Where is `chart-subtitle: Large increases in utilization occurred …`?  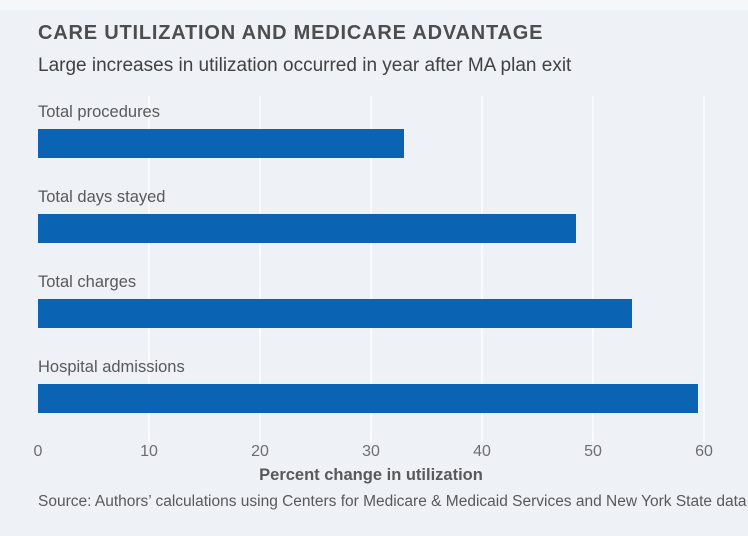
chart-subtitle: Large increases in utilization occurred … is located at coordinates (305, 65).